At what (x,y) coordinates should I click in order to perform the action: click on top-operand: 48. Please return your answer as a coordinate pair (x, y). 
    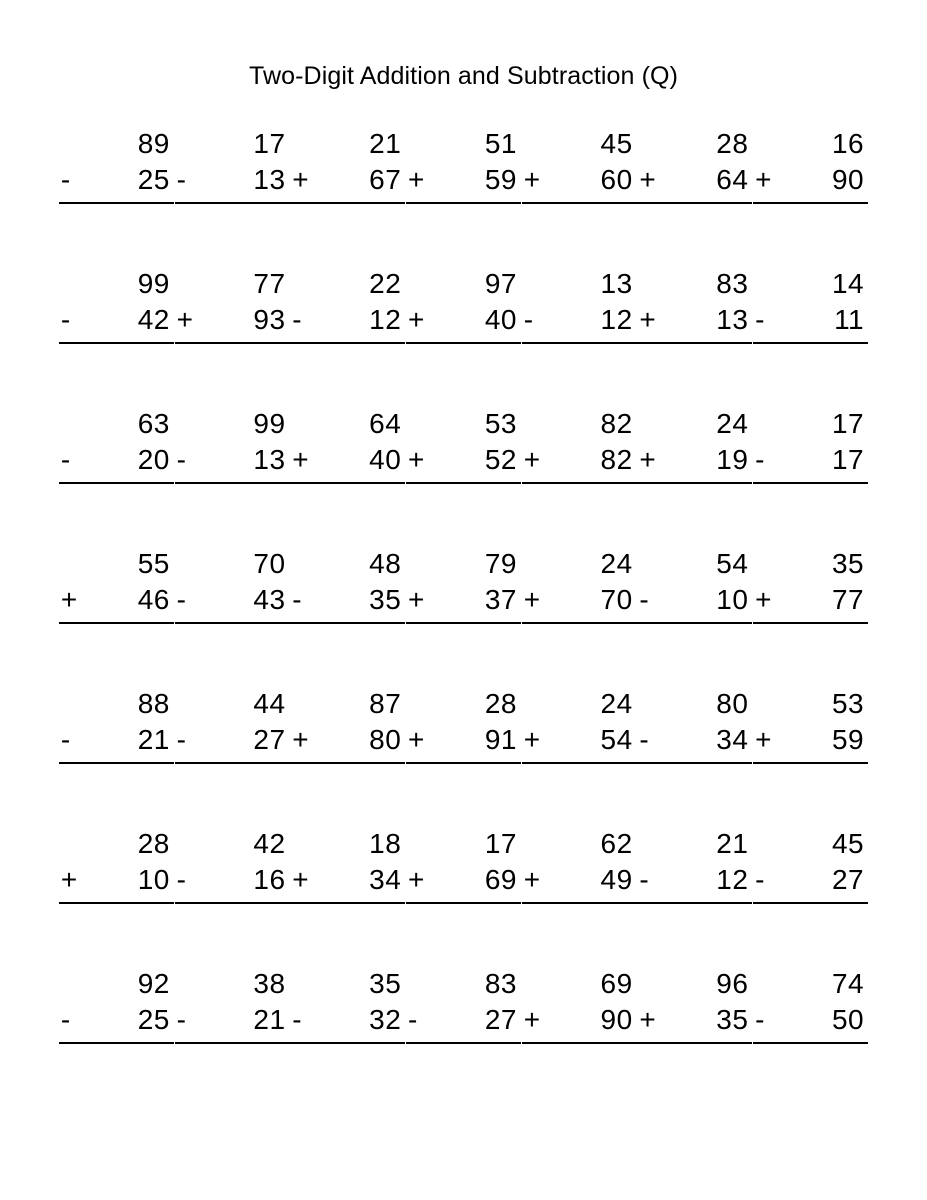
    Looking at the image, I should click on (385, 563).